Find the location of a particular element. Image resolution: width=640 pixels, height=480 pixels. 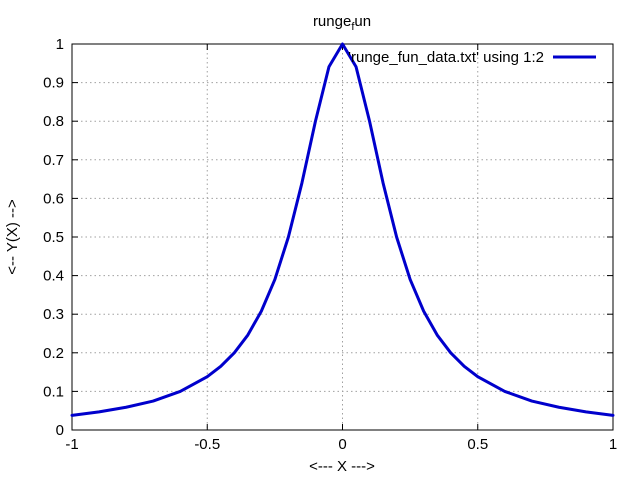

legend: 'runge_fun_data.txt' using 1:2 is located at coordinates (472, 57).